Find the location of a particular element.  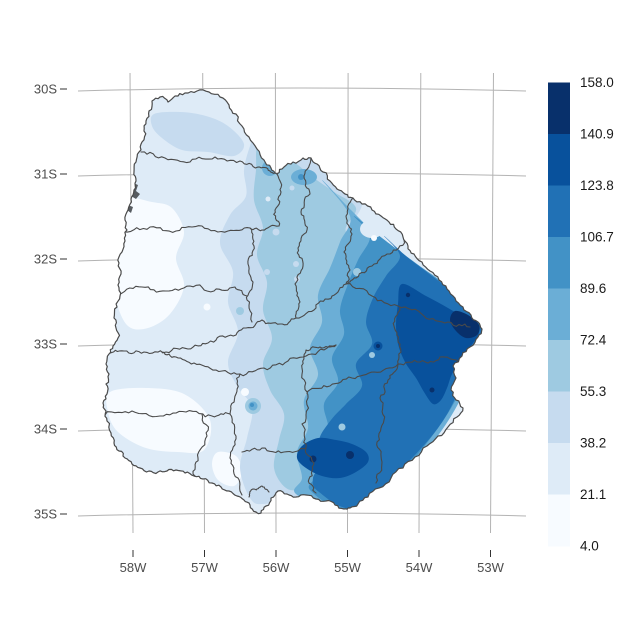

y-tick-label: 34S is located at coordinates (45, 429).